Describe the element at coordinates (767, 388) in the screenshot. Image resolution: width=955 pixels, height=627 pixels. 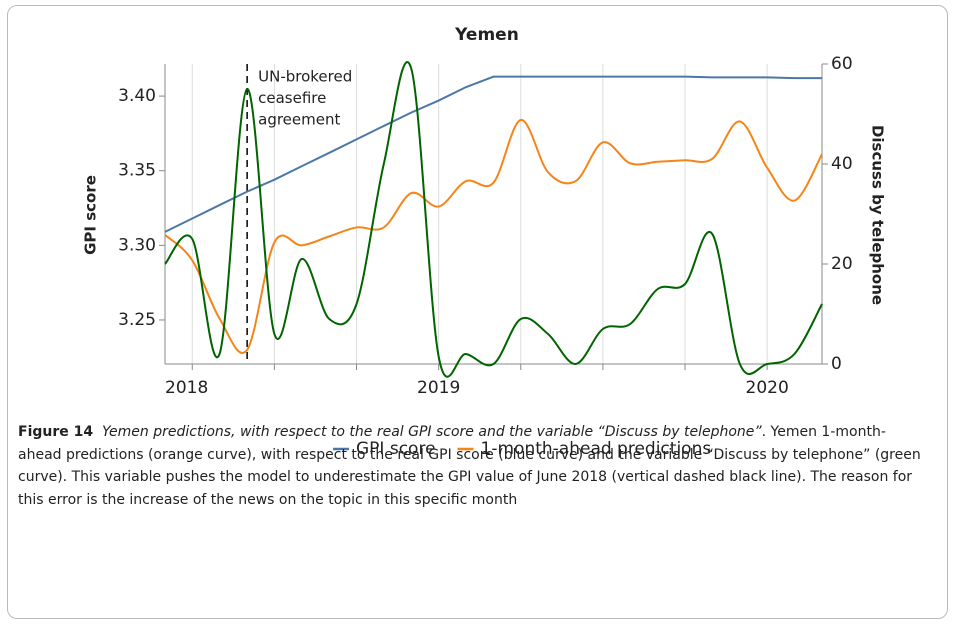
I see `x-tick-label: 2020` at that location.